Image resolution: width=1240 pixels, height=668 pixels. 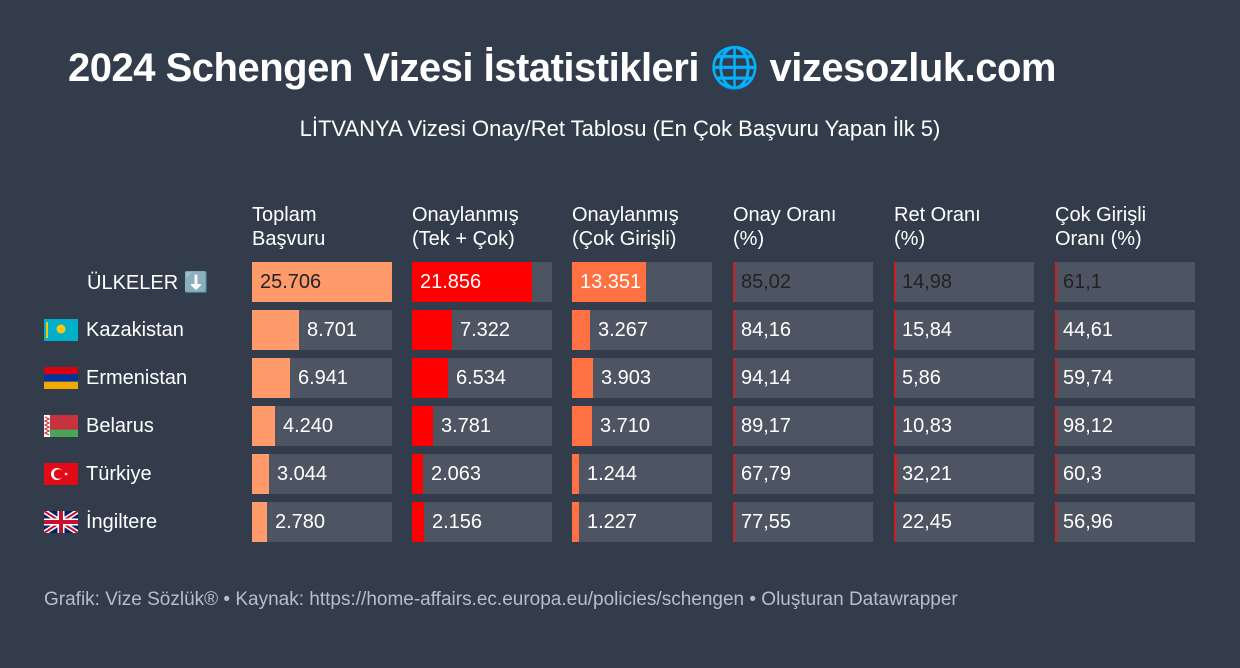 What do you see at coordinates (921, 378) in the screenshot?
I see `cell-value: 5,86` at bounding box center [921, 378].